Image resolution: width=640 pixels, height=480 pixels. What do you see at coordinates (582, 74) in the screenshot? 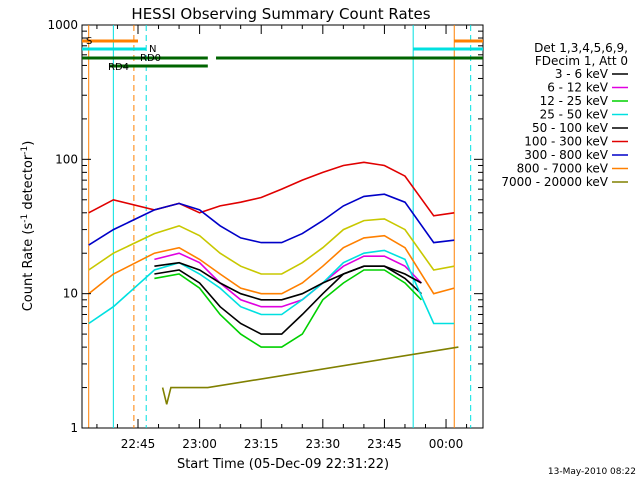
I see `legend-entry-label: 3 - 6 keV` at bounding box center [582, 74].